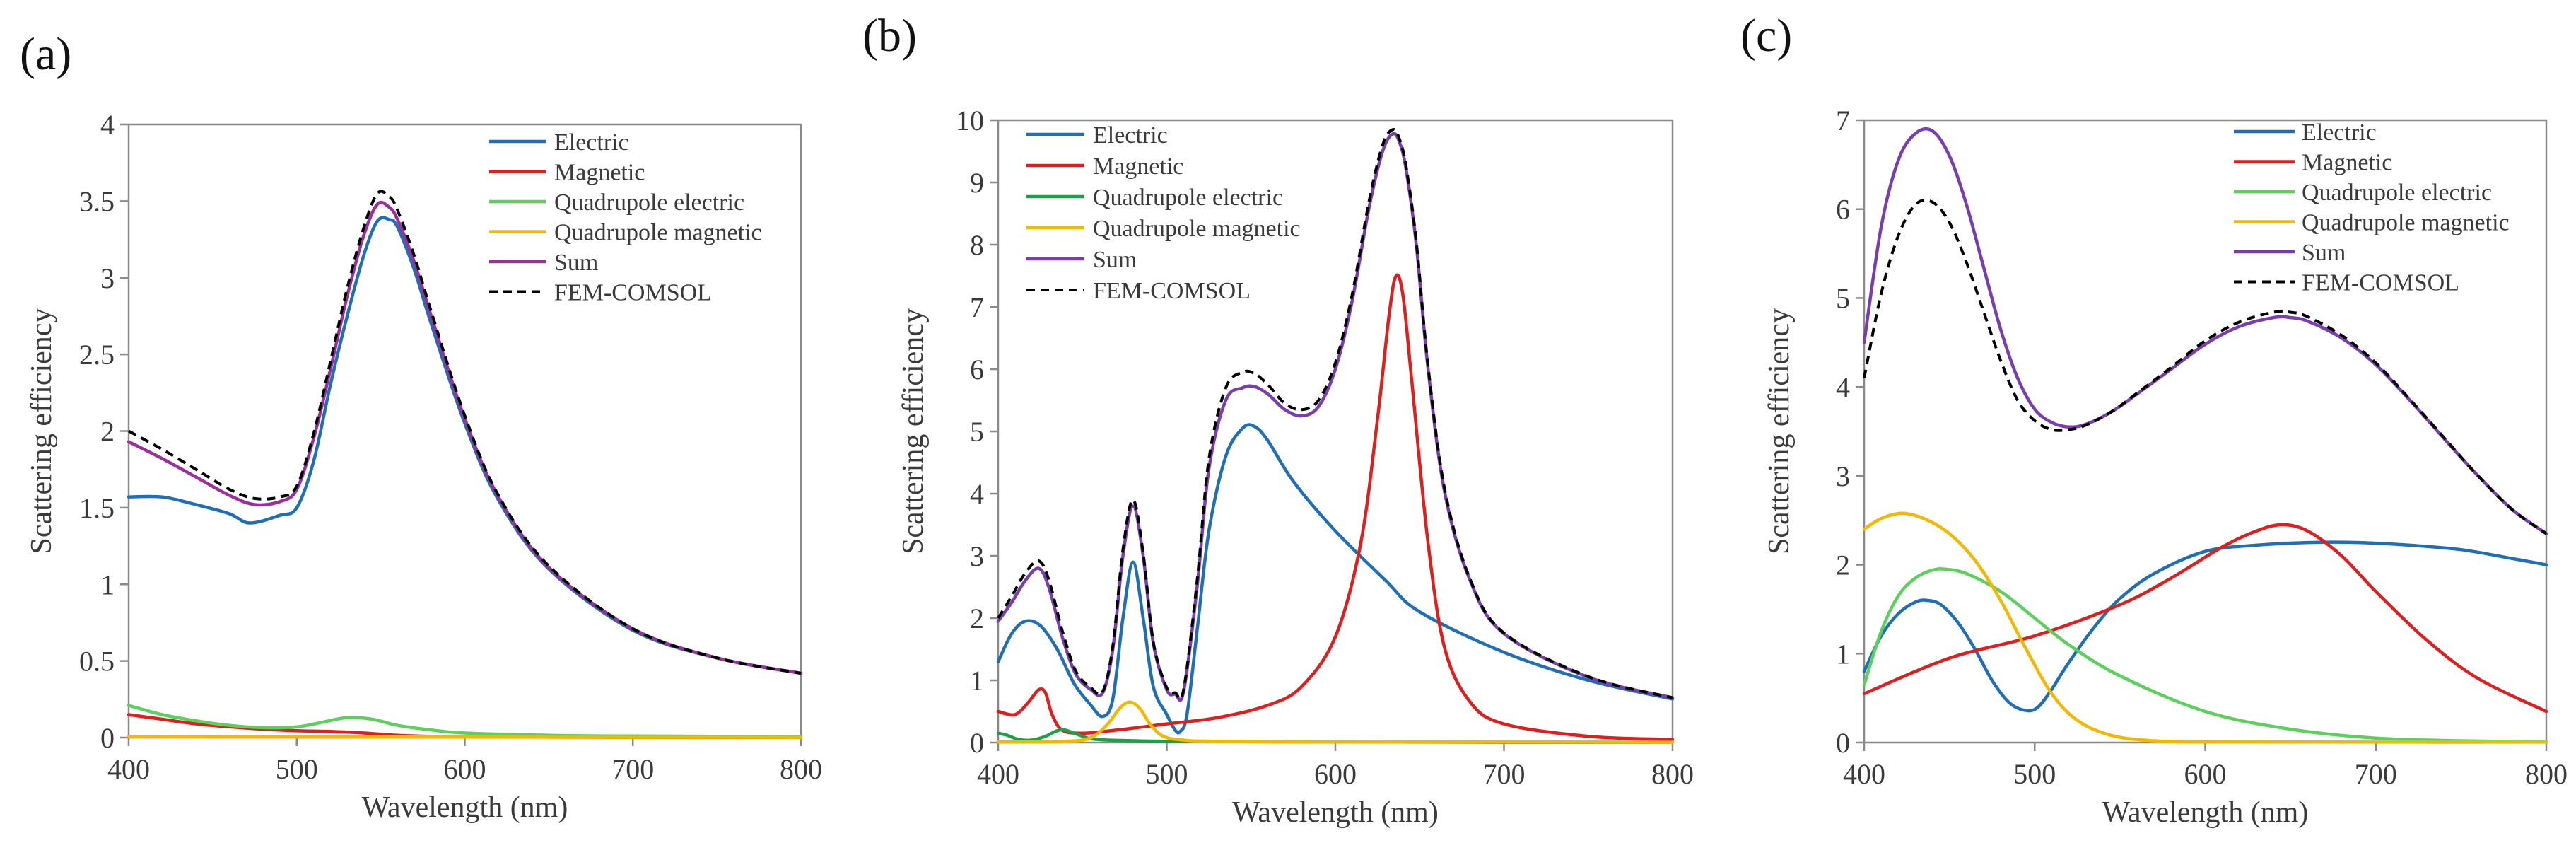  I want to click on y-tick-label: 3.5, so click(97, 201).